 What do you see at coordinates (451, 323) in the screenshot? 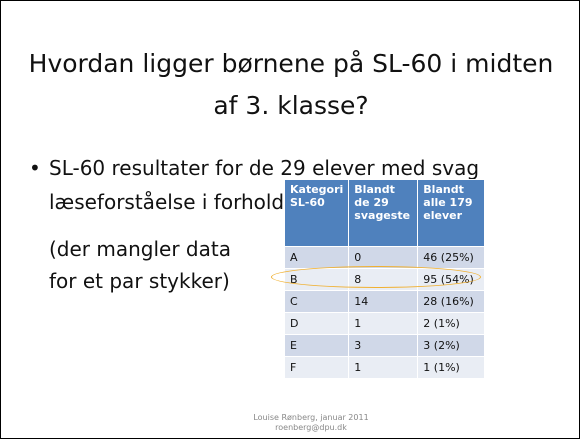
I see `table-cell: 2 (1%)` at bounding box center [451, 323].